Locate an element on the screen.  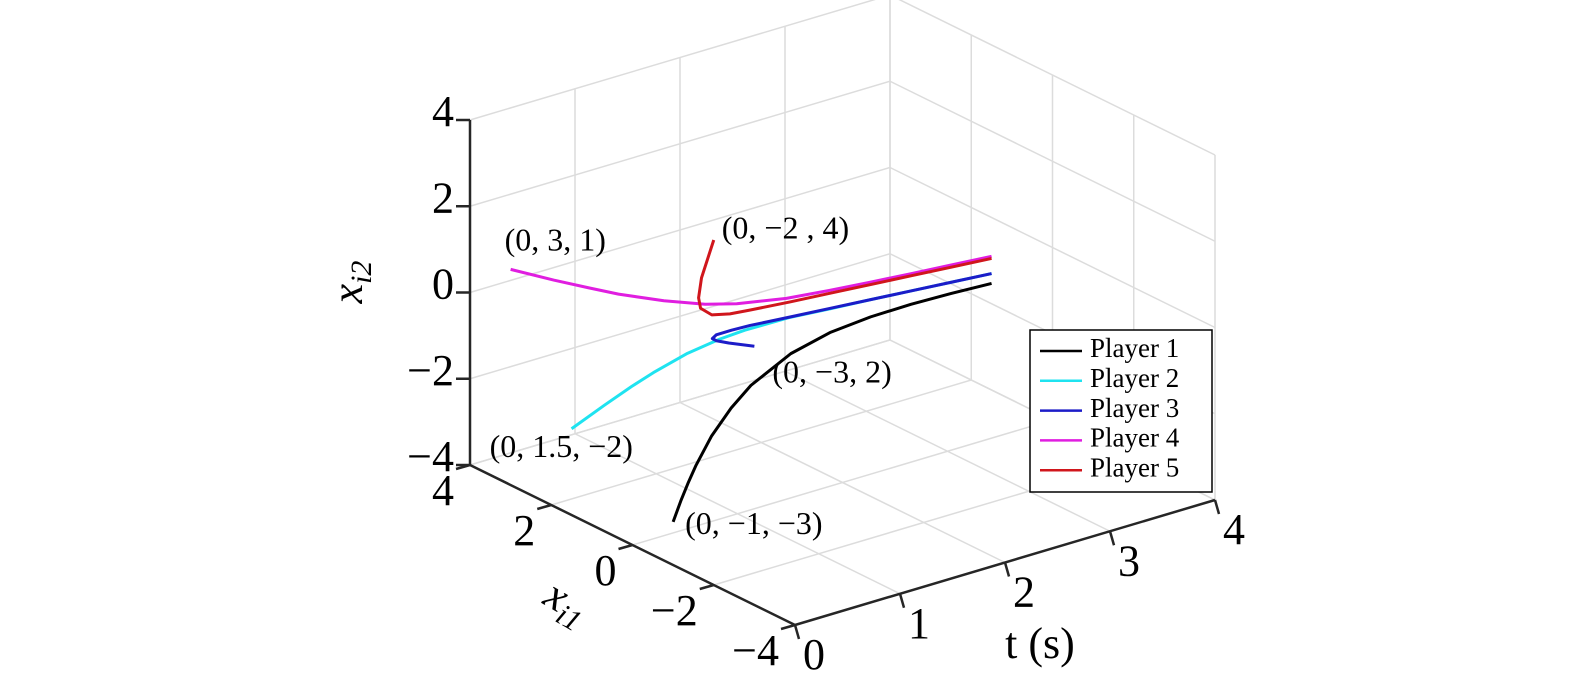
y-tick-label: −4 is located at coordinates (755, 650).